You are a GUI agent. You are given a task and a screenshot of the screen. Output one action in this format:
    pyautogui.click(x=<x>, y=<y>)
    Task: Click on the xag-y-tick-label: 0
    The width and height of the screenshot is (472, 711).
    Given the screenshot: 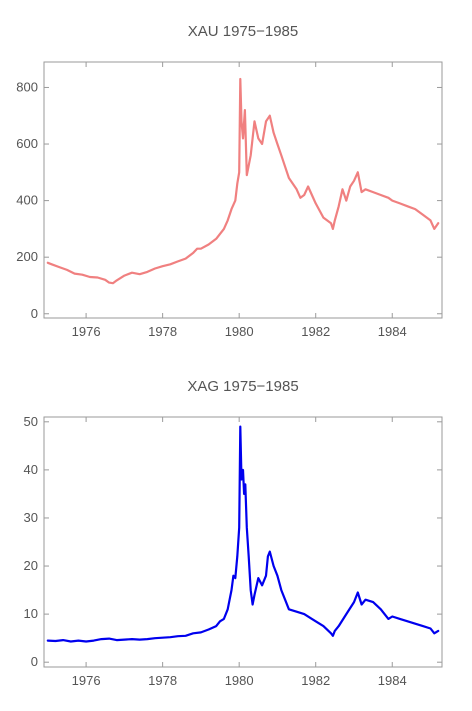 What is the action you would take?
    pyautogui.click(x=34, y=661)
    